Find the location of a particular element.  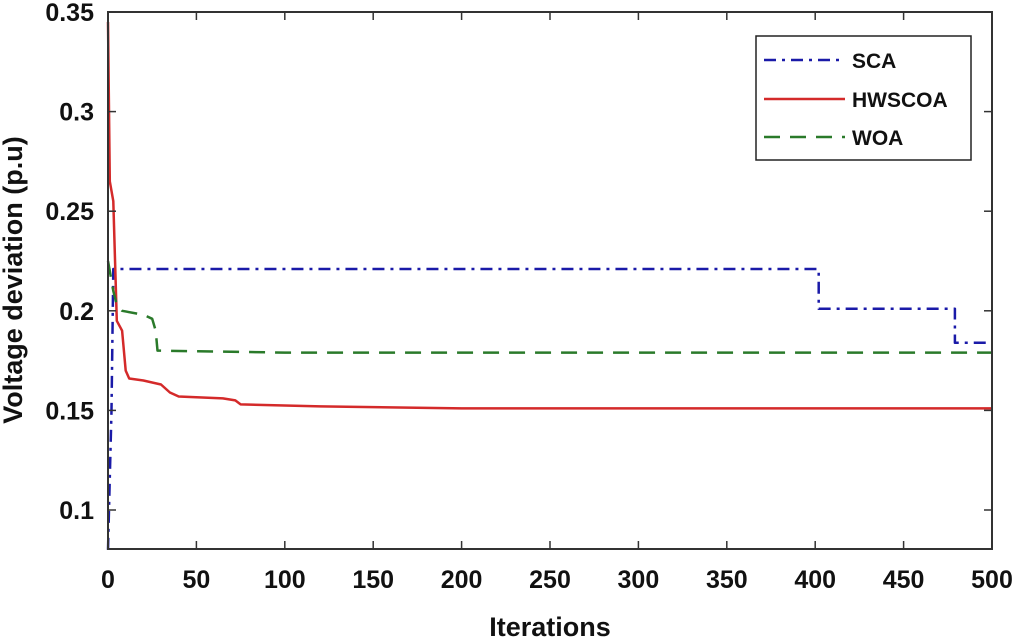

y-axis-title: Voltage deviation (p.u) is located at coordinates (14, 280).